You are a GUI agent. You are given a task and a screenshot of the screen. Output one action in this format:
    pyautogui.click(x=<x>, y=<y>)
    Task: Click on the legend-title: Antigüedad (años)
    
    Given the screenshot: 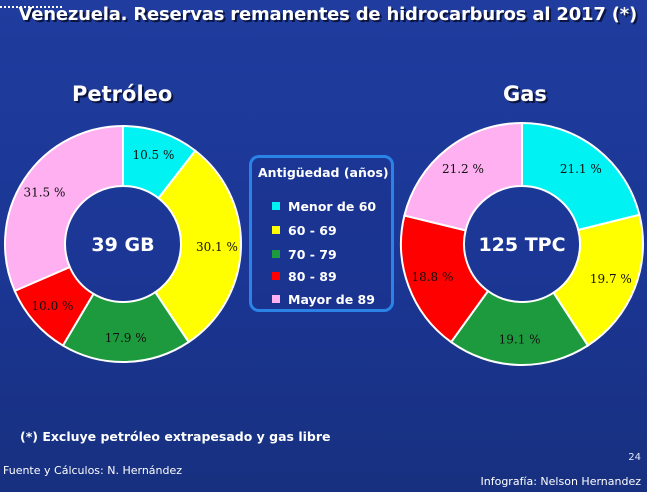 What is the action you would take?
    pyautogui.click(x=323, y=172)
    